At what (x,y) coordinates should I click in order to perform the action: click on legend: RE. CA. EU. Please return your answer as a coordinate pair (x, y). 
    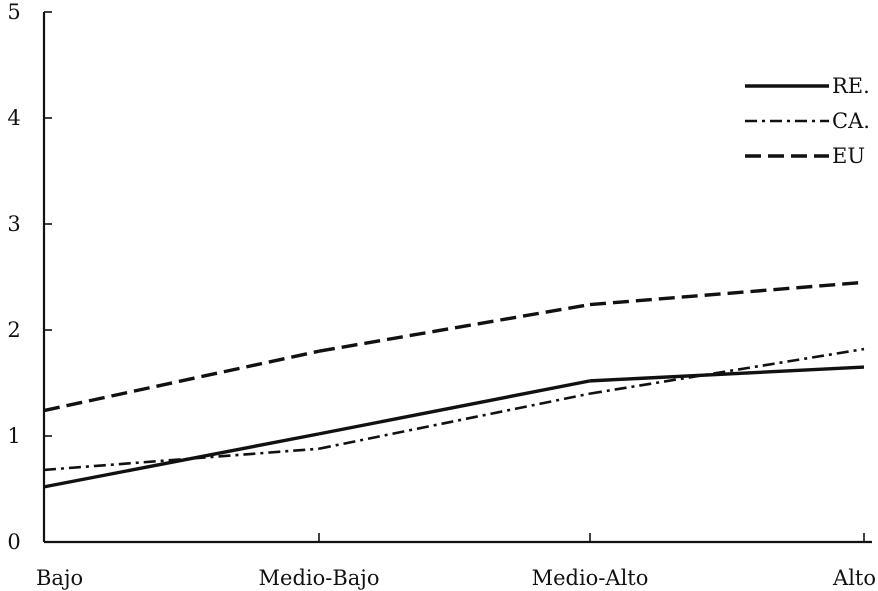
    Looking at the image, I should click on (807, 121).